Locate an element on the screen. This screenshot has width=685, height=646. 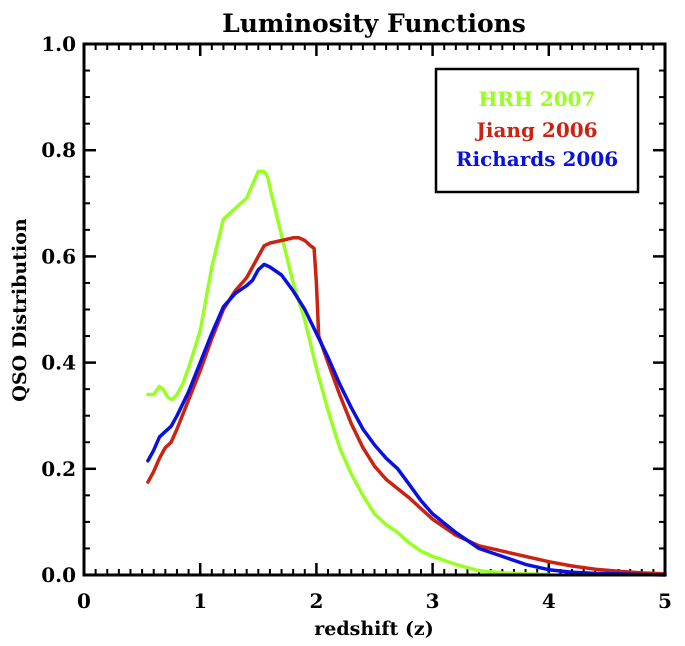
legend: HRH 2007 Jiang 2006 Richards 2006 is located at coordinates (537, 130).